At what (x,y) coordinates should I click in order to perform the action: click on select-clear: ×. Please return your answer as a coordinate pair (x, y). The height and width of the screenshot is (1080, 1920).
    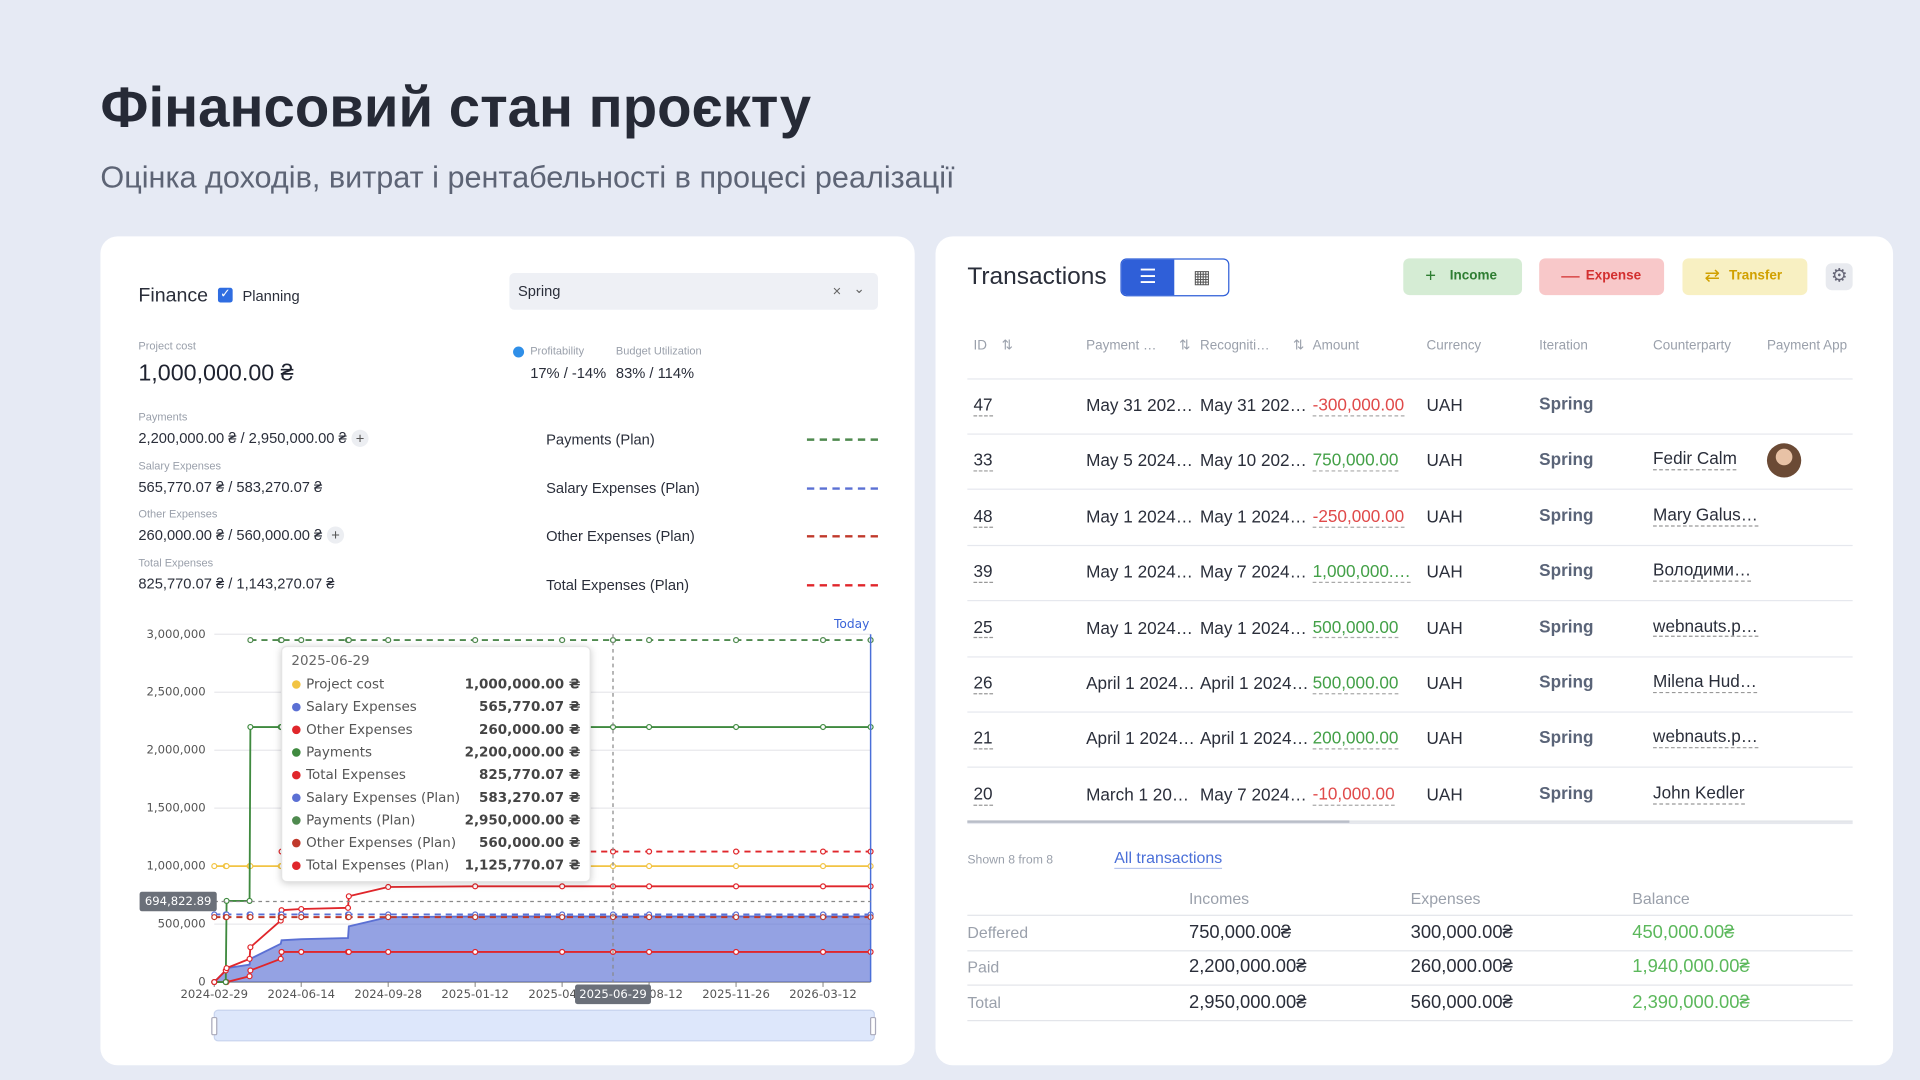
    Looking at the image, I should click on (837, 291).